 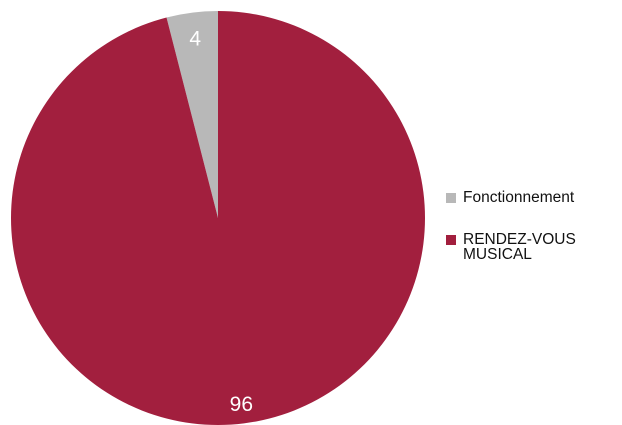 I want to click on data-label-fonctionnement: 4, so click(x=195, y=38).